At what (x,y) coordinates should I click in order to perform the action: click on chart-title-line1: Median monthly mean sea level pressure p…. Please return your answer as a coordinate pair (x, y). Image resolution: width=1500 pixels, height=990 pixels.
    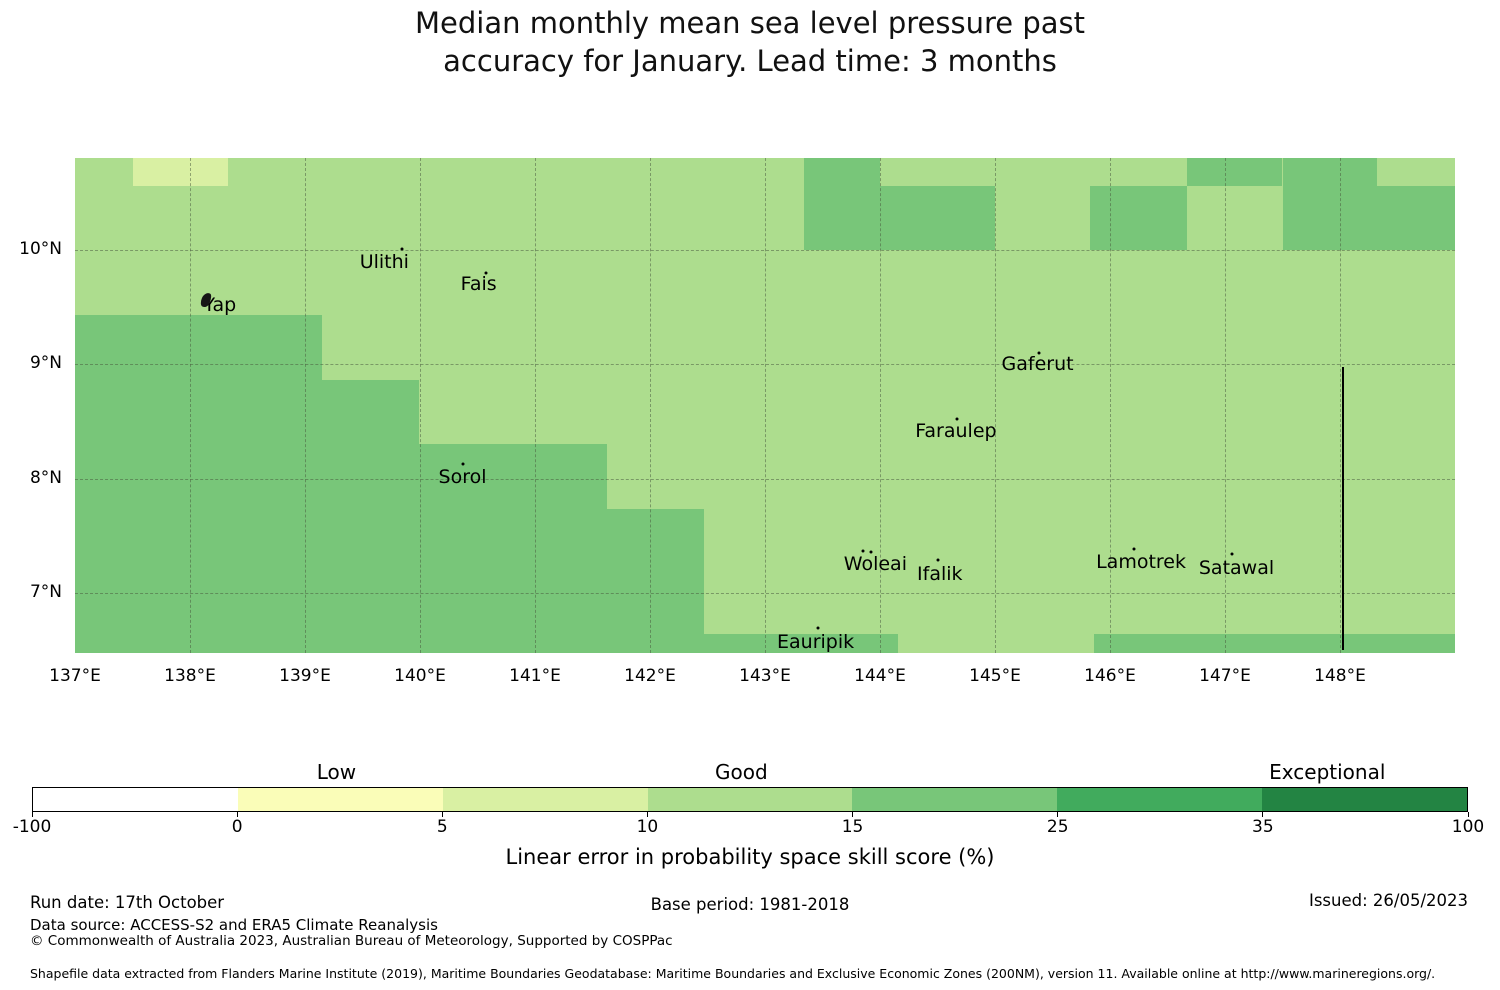
    Looking at the image, I should click on (750, 23).